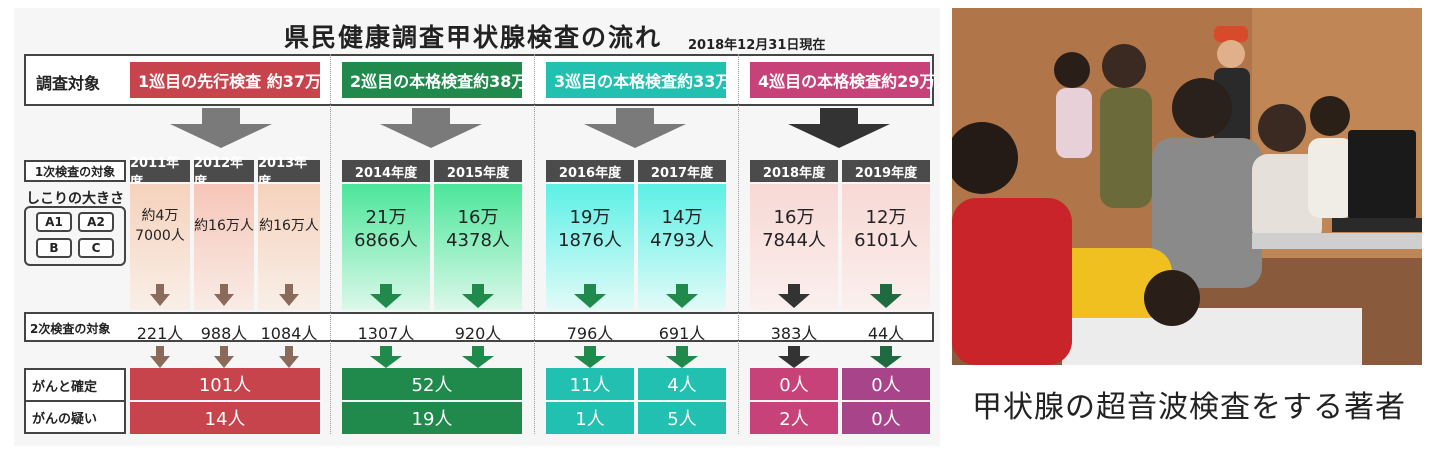 The height and width of the screenshot is (458, 1451). I want to click on arrow-2012-a, so click(224, 295).